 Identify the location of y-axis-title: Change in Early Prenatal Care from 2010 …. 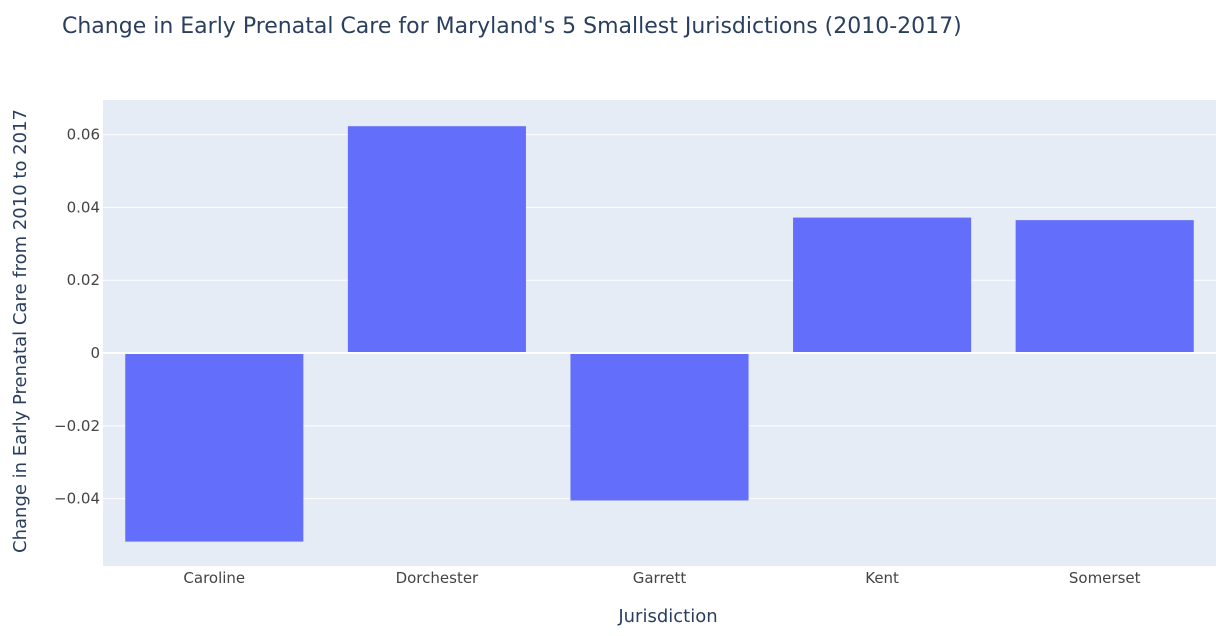
(20, 331).